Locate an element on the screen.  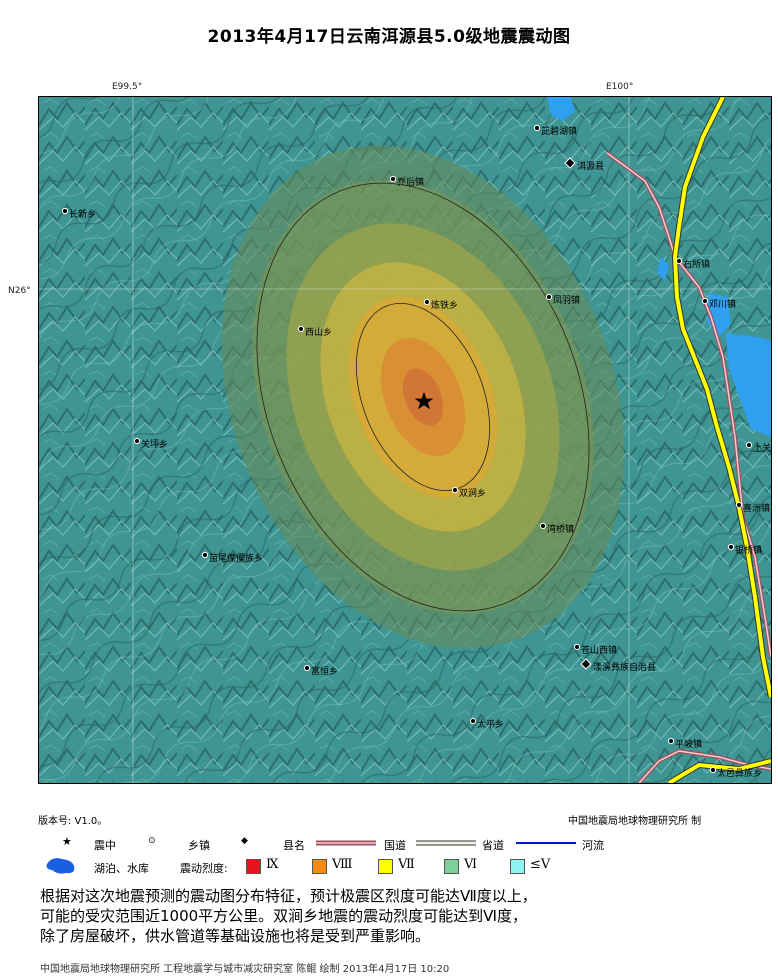
town-marker-jiuhe is located at coordinates (205, 555).